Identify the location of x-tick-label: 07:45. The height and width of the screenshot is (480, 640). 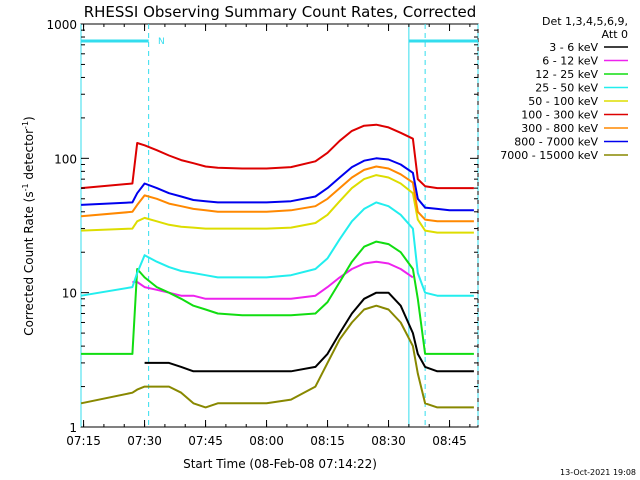
(205, 441).